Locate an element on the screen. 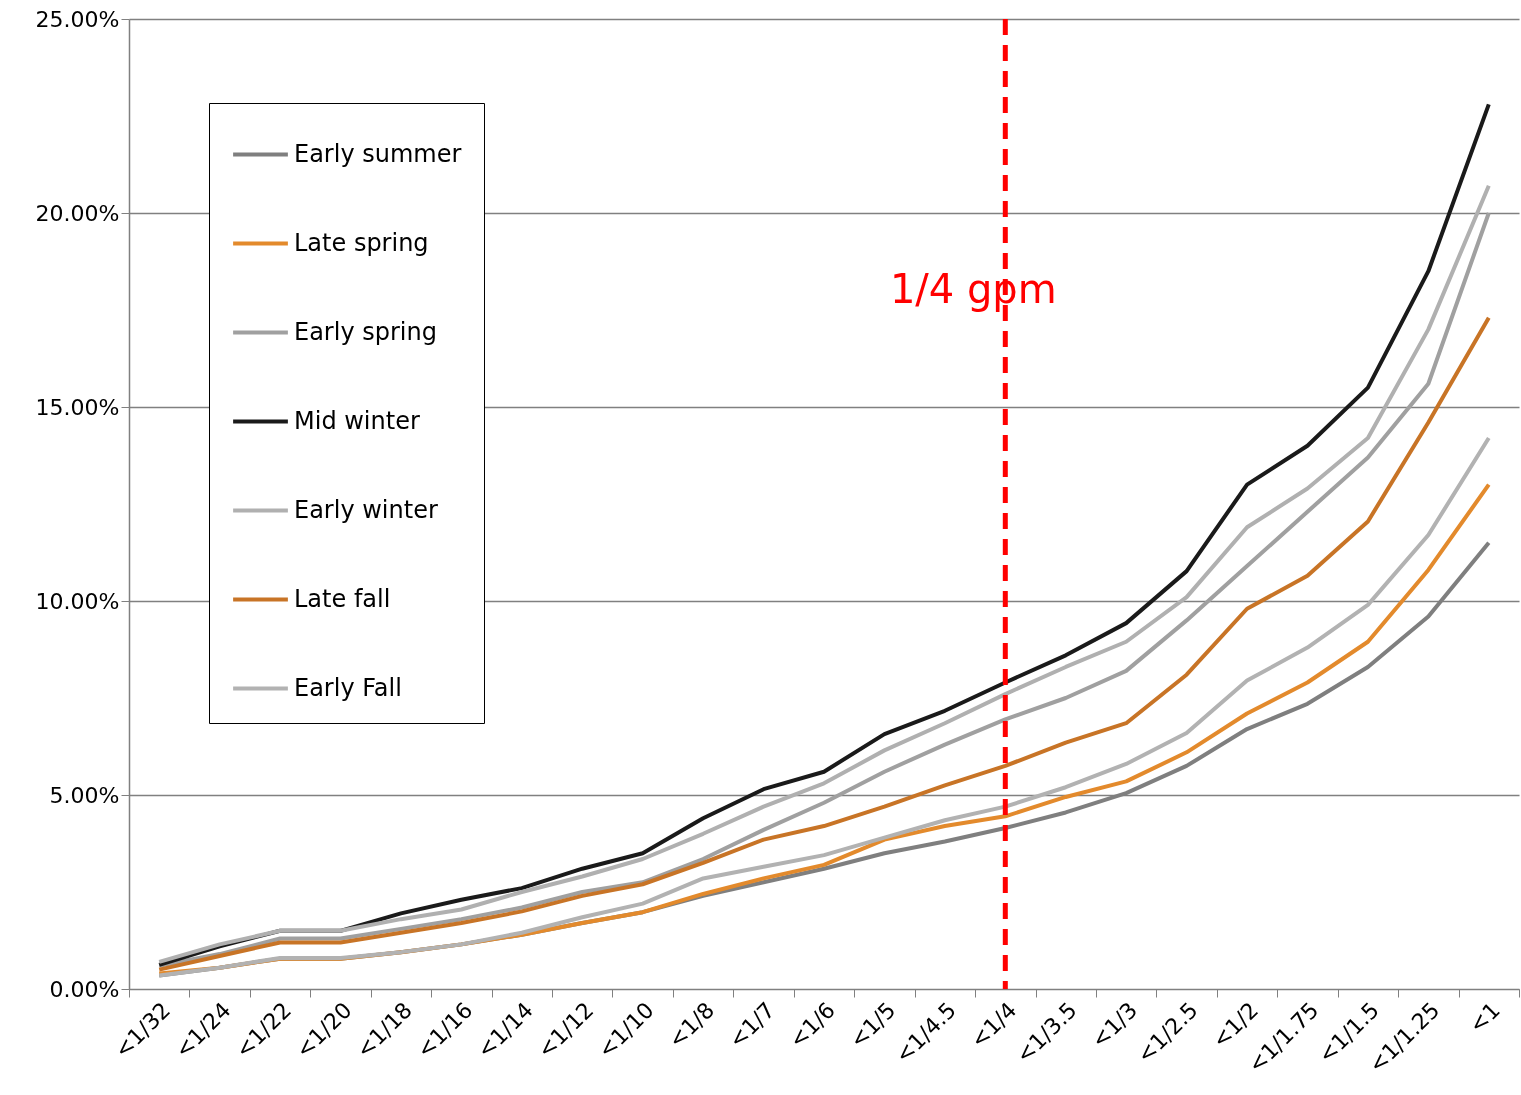 This screenshot has height=1095, width=1521. y-tick-label: 10.00% is located at coordinates (77, 601).